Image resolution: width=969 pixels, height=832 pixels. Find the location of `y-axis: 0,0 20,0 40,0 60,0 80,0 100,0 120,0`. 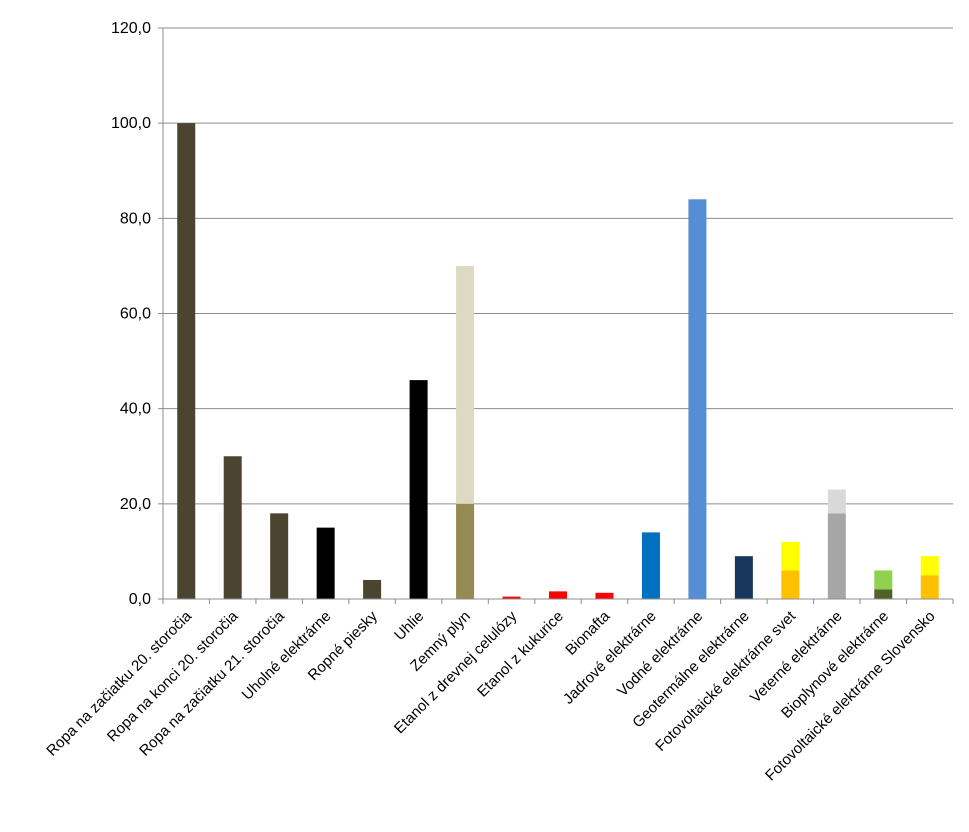

y-axis: 0,0 20,0 40,0 60,0 80,0 100,0 120,0 is located at coordinates (137, 314).